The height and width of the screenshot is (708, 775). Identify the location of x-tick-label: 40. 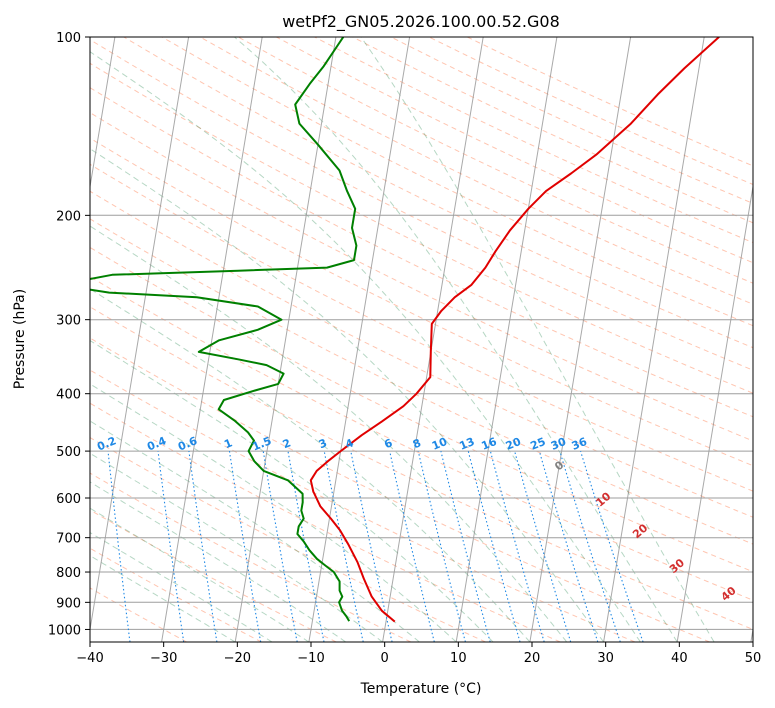
(679, 658).